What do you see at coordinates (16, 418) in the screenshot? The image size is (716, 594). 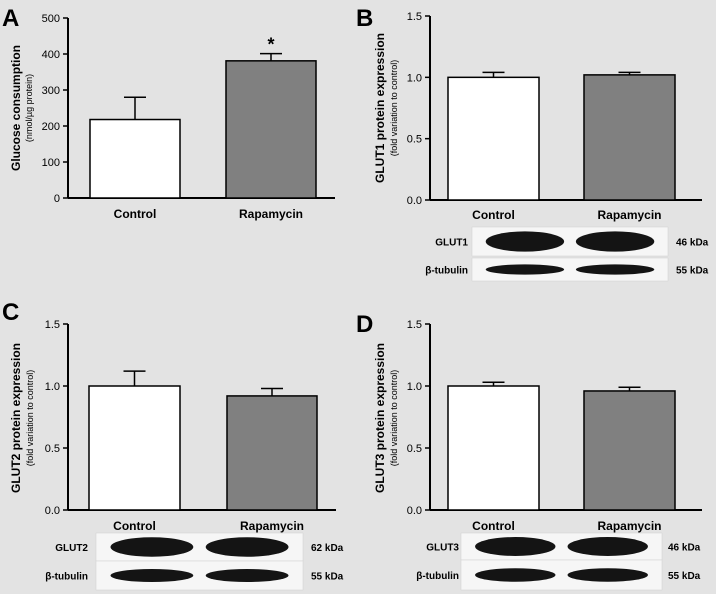 I see `y-axis-title: GLUT2 protein expression` at bounding box center [16, 418].